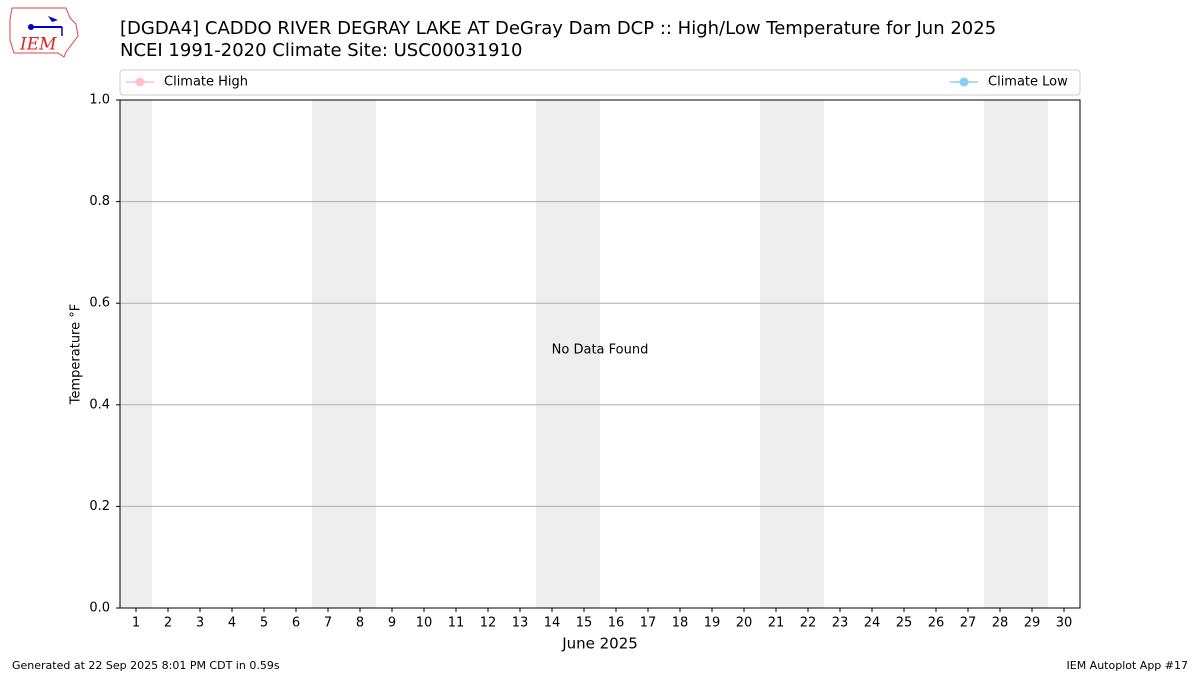 This screenshot has width=1200, height=675. Describe the element at coordinates (44, 32) in the screenshot. I see `logo: IEM` at that location.